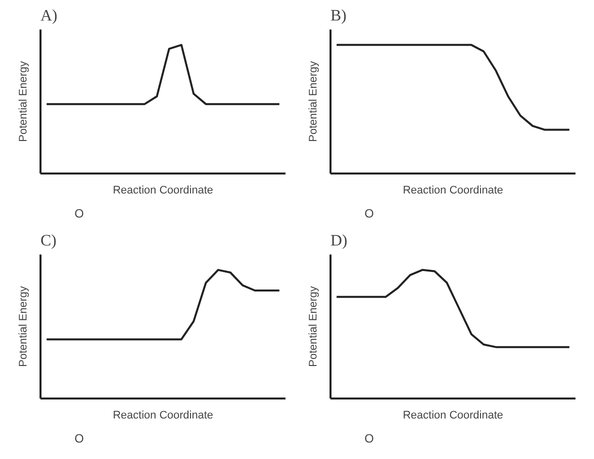  Describe the element at coordinates (49, 16) in the screenshot. I see `chart-title: A)` at that location.